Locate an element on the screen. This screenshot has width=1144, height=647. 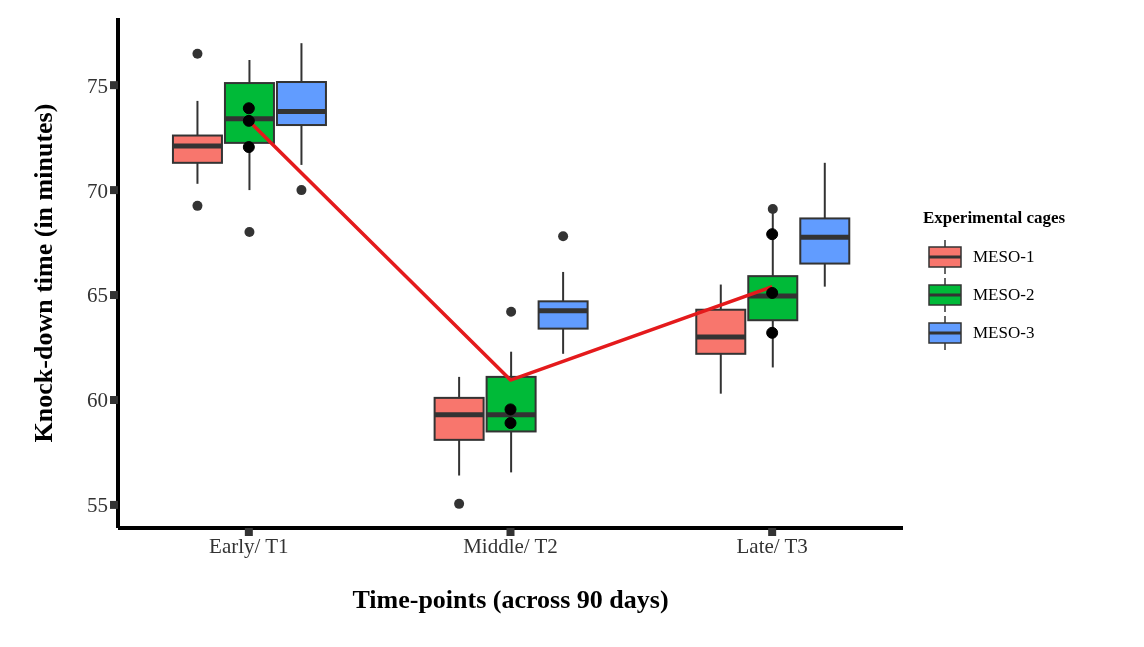
legend-label: MESO-3 is located at coordinates (1004, 333).